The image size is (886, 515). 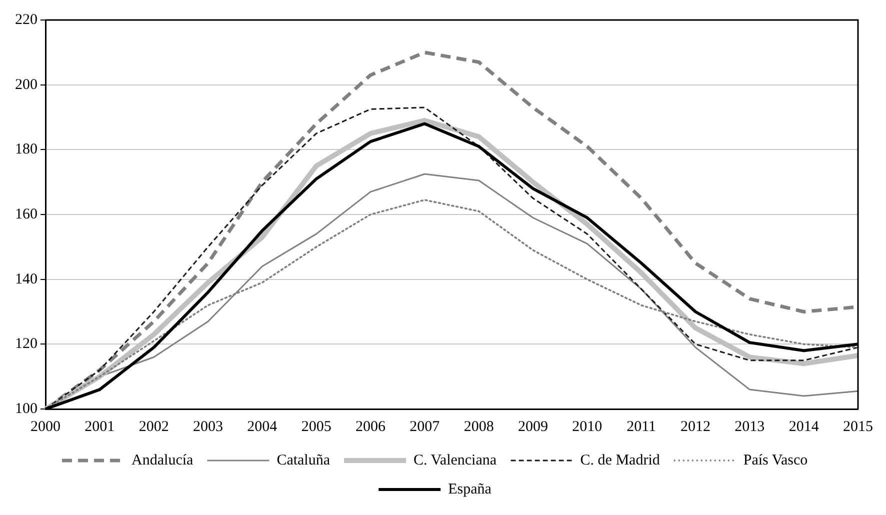 I want to click on x-tick-label: 2008, so click(x=479, y=426).